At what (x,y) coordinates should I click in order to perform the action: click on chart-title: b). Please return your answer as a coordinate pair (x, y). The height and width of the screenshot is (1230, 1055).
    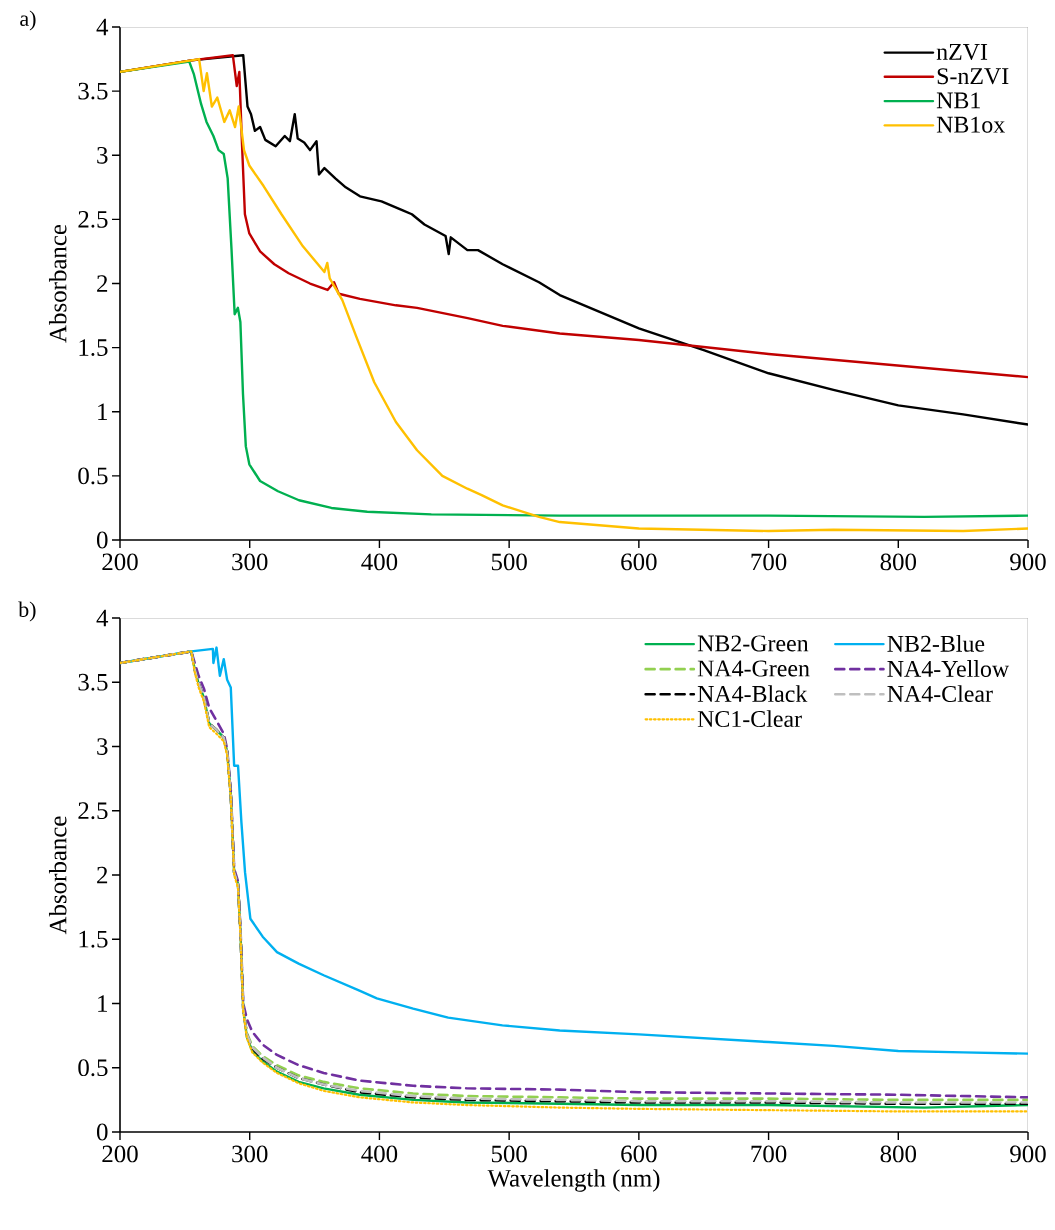
    Looking at the image, I should click on (27, 611).